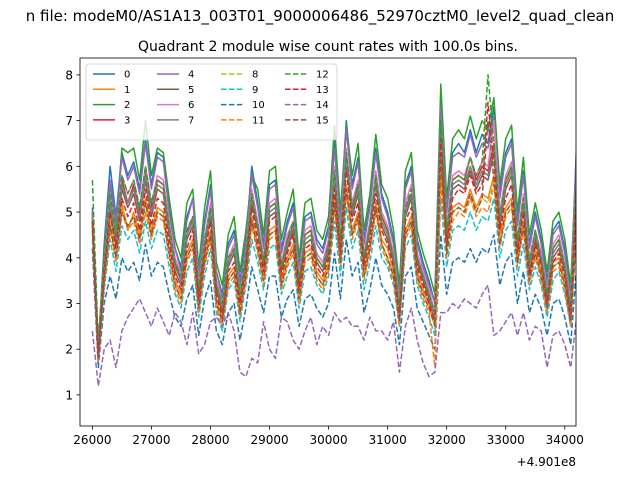 The width and height of the screenshot is (640, 480). Describe the element at coordinates (211, 102) in the screenshot. I see `legend-box` at that location.